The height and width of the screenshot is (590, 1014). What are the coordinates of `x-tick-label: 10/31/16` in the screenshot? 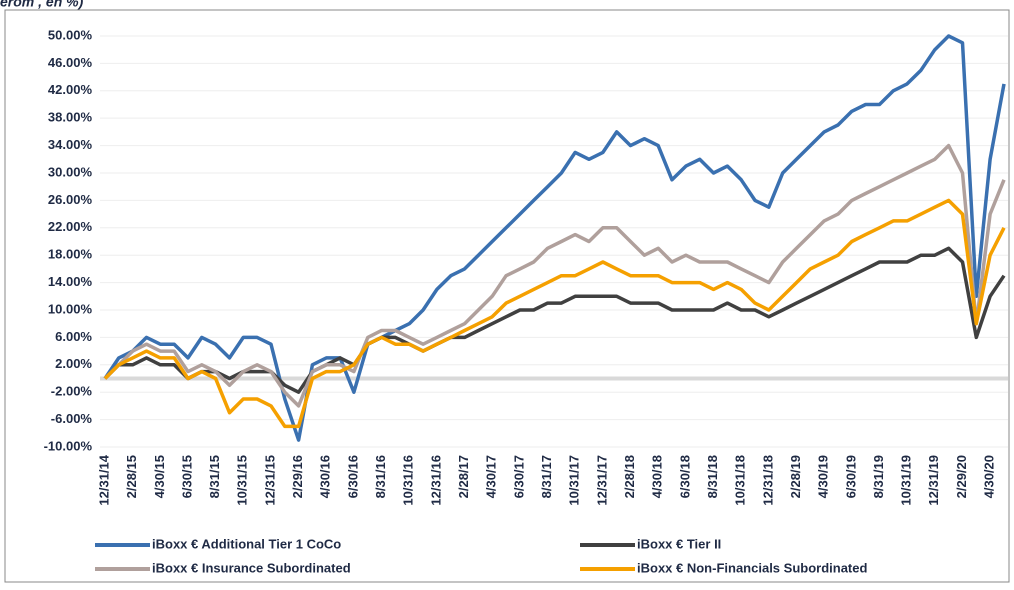 It's located at (408, 480).